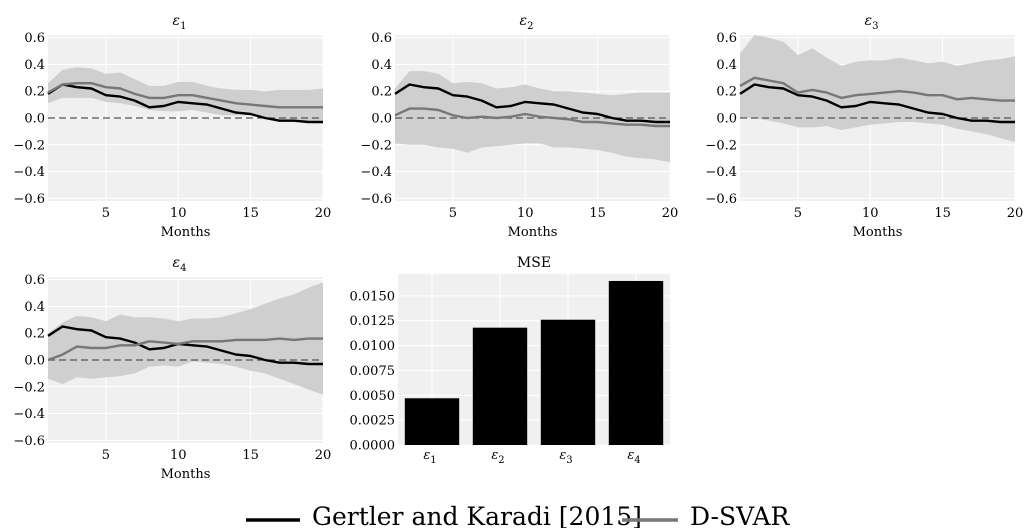  I want to click on panel-3: −0.6 −0.4 −0.2 0.0 0.2 0.4 0.6 5 10 15 20 Months ε3, so click(864, 126).